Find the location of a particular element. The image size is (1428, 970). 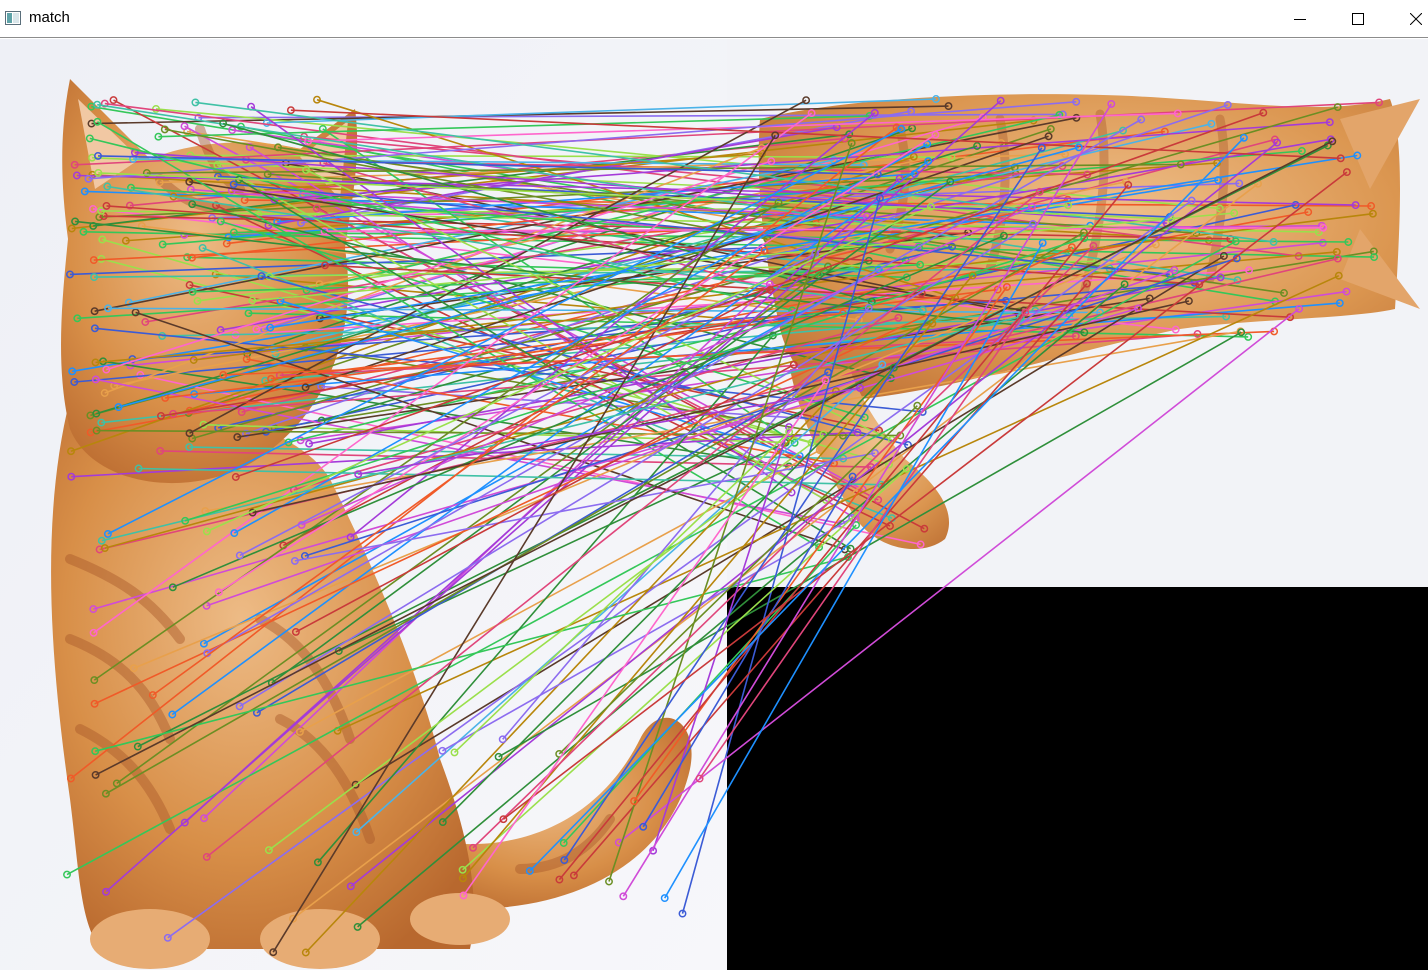

lying-cat-ear-bottom is located at coordinates (1380, 269).